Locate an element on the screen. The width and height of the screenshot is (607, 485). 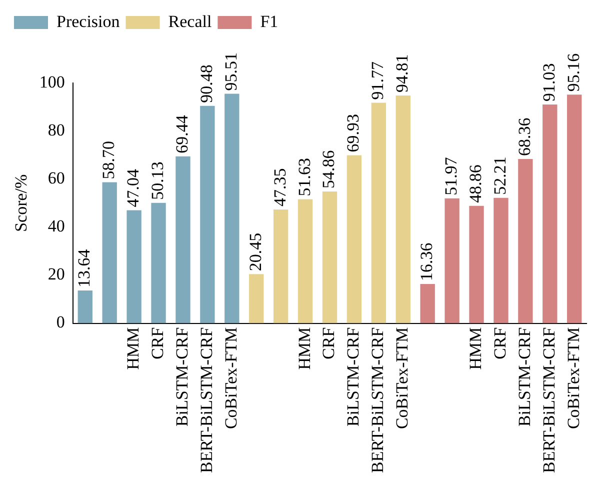
y-tick-label: 40 is located at coordinates (56, 226).